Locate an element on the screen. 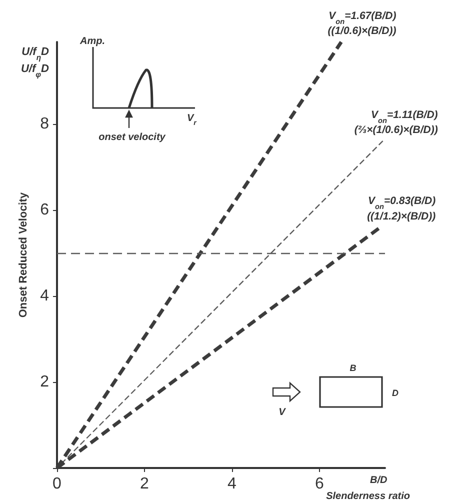 The width and height of the screenshot is (453, 504). annotation: Amp. is located at coordinates (92, 41).